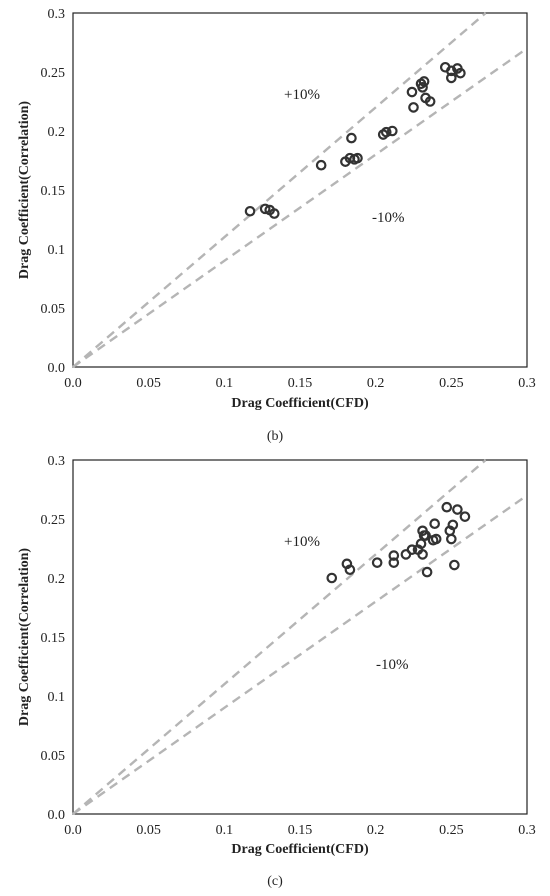  What do you see at coordinates (275, 436) in the screenshot?
I see `panel-label: (b)` at bounding box center [275, 436].